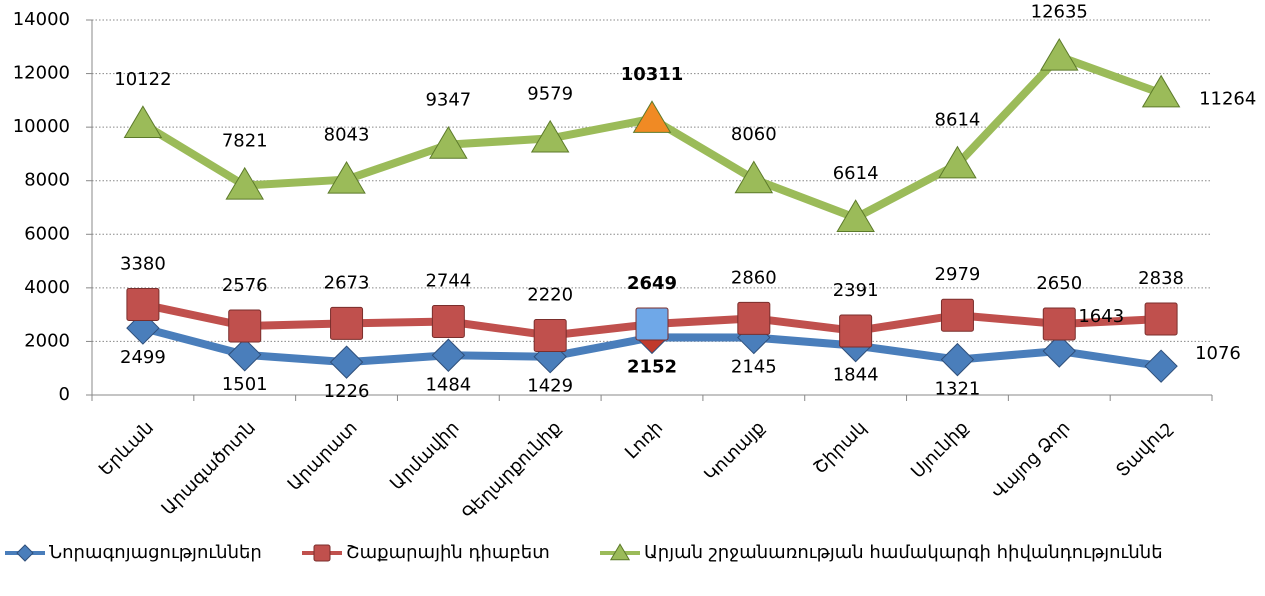  What do you see at coordinates (644, 440) in the screenshot?
I see `x-tick-label: Լոռի` at bounding box center [644, 440].